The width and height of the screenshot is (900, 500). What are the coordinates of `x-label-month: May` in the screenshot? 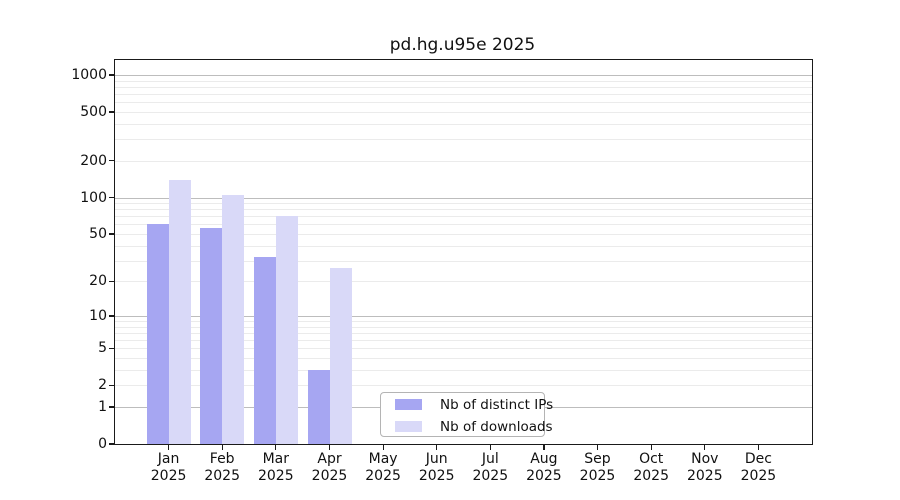 It's located at (383, 459).